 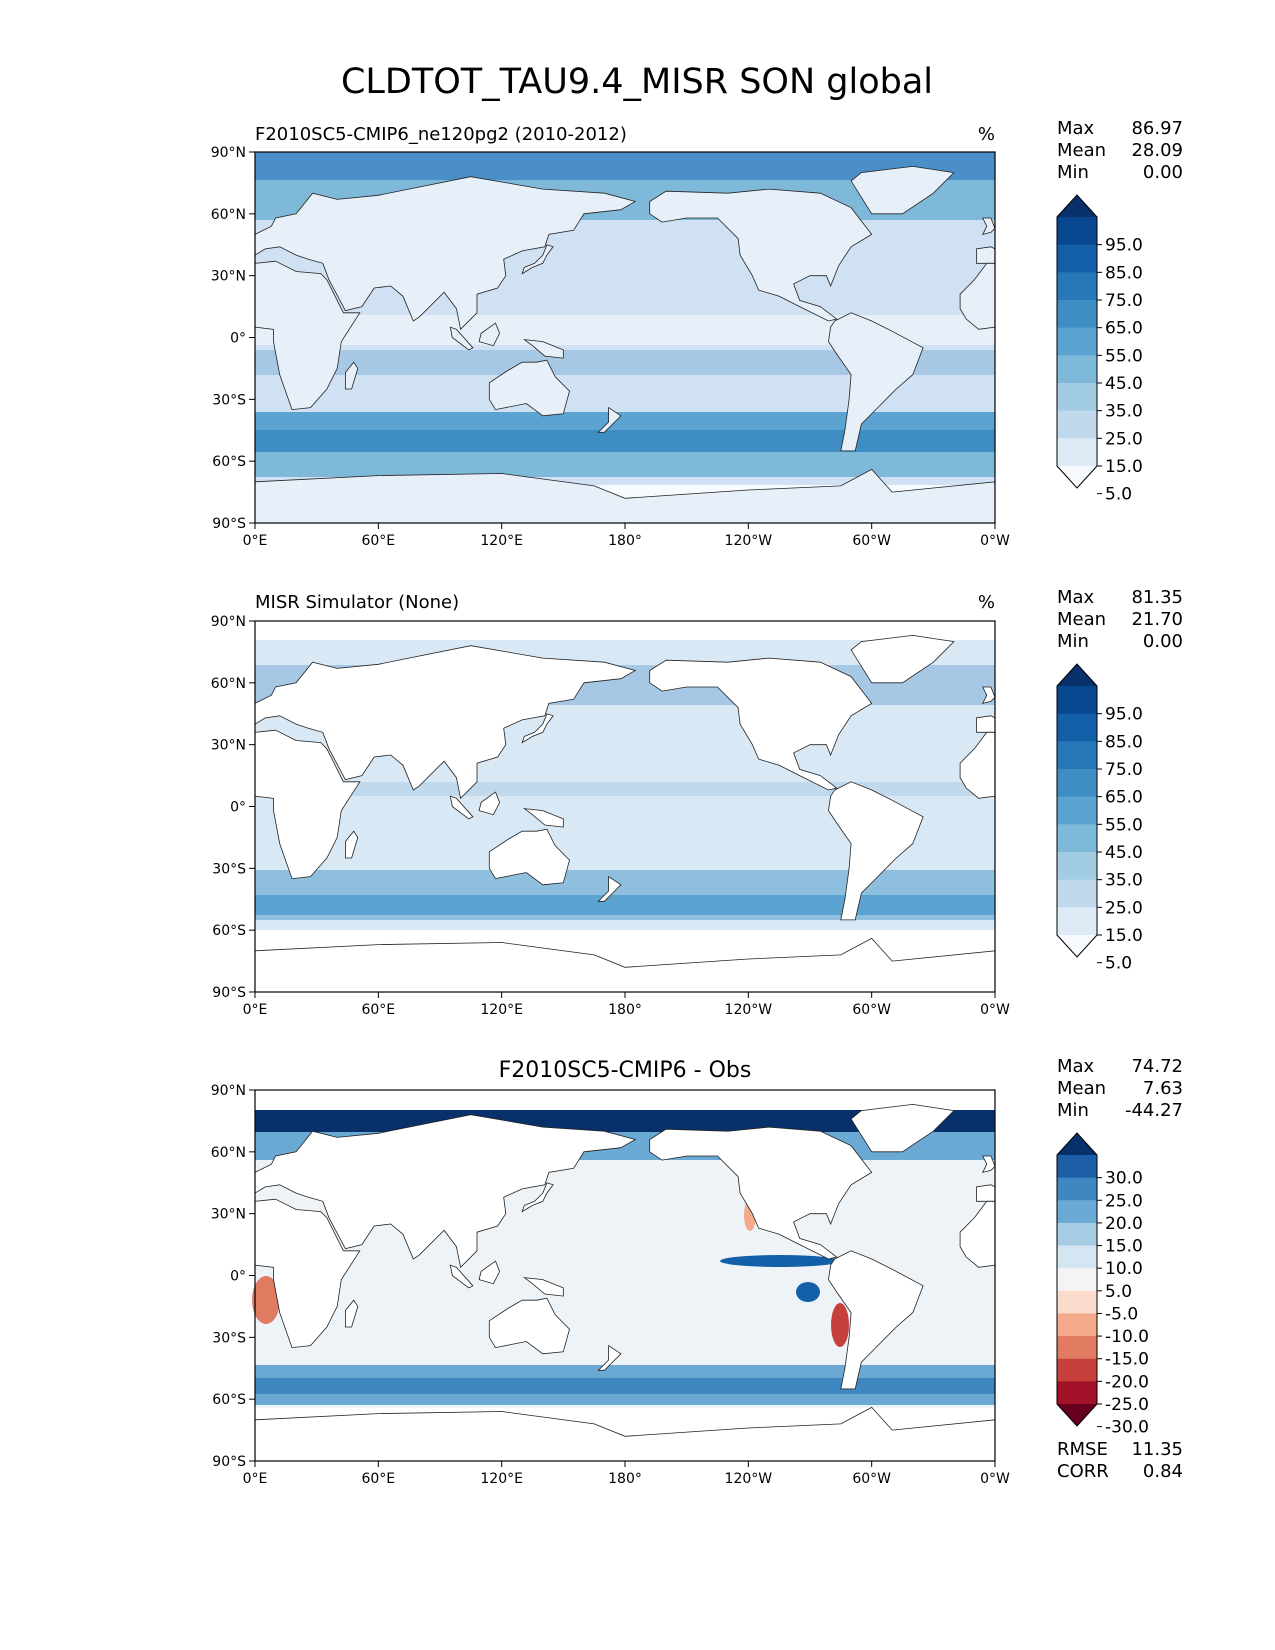 What do you see at coordinates (625, 441) in the screenshot?
I see `south-storm-core` at bounding box center [625, 441].